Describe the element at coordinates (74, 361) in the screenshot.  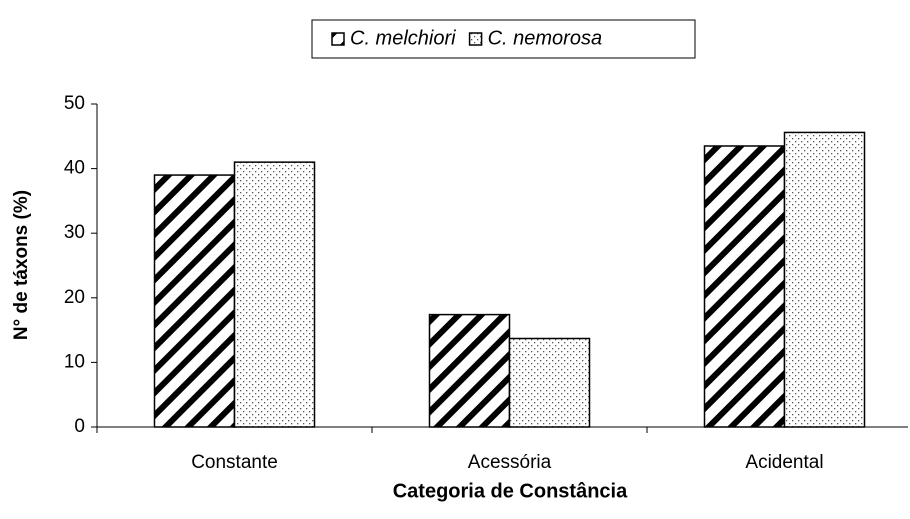
I see `y-tick-label: 10` at that location.